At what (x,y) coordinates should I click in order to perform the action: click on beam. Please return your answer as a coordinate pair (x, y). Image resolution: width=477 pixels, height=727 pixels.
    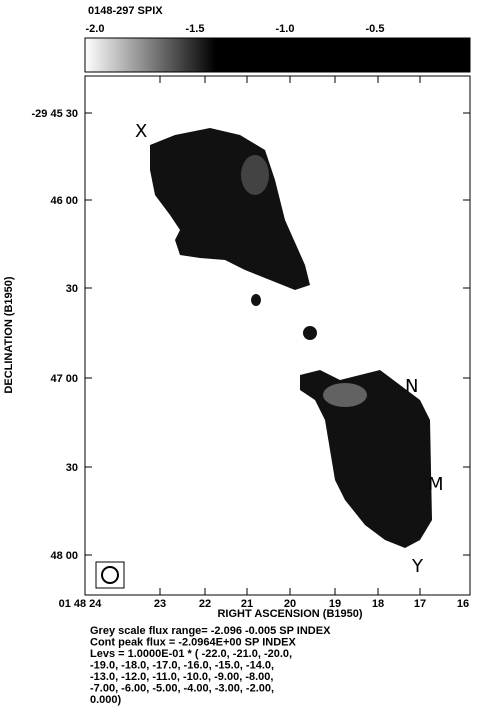
    Looking at the image, I should click on (110, 575).